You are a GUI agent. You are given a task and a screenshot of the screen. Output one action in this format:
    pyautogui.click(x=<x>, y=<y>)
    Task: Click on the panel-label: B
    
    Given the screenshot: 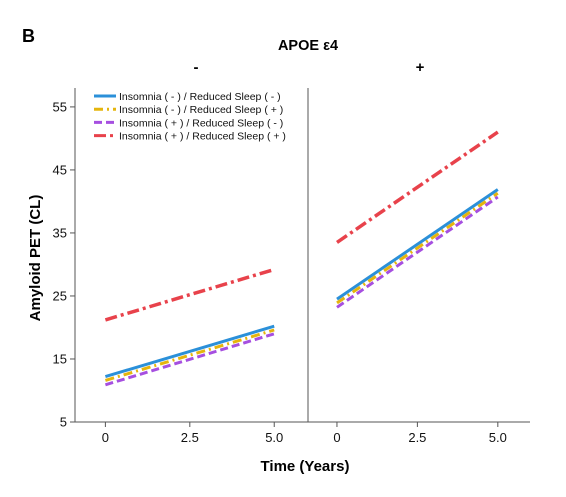 What is the action you would take?
    pyautogui.click(x=28, y=36)
    